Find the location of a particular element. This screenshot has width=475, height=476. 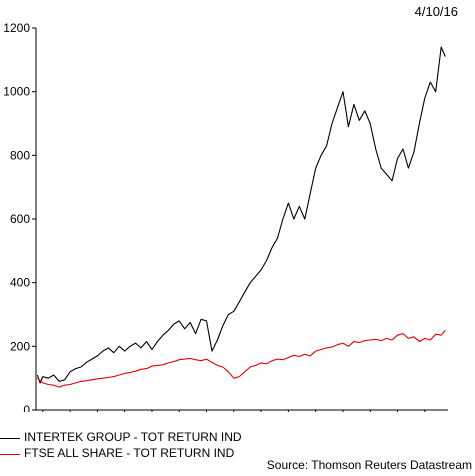

source-note: Source: Thomson Reuters Datastream is located at coordinates (369, 465).